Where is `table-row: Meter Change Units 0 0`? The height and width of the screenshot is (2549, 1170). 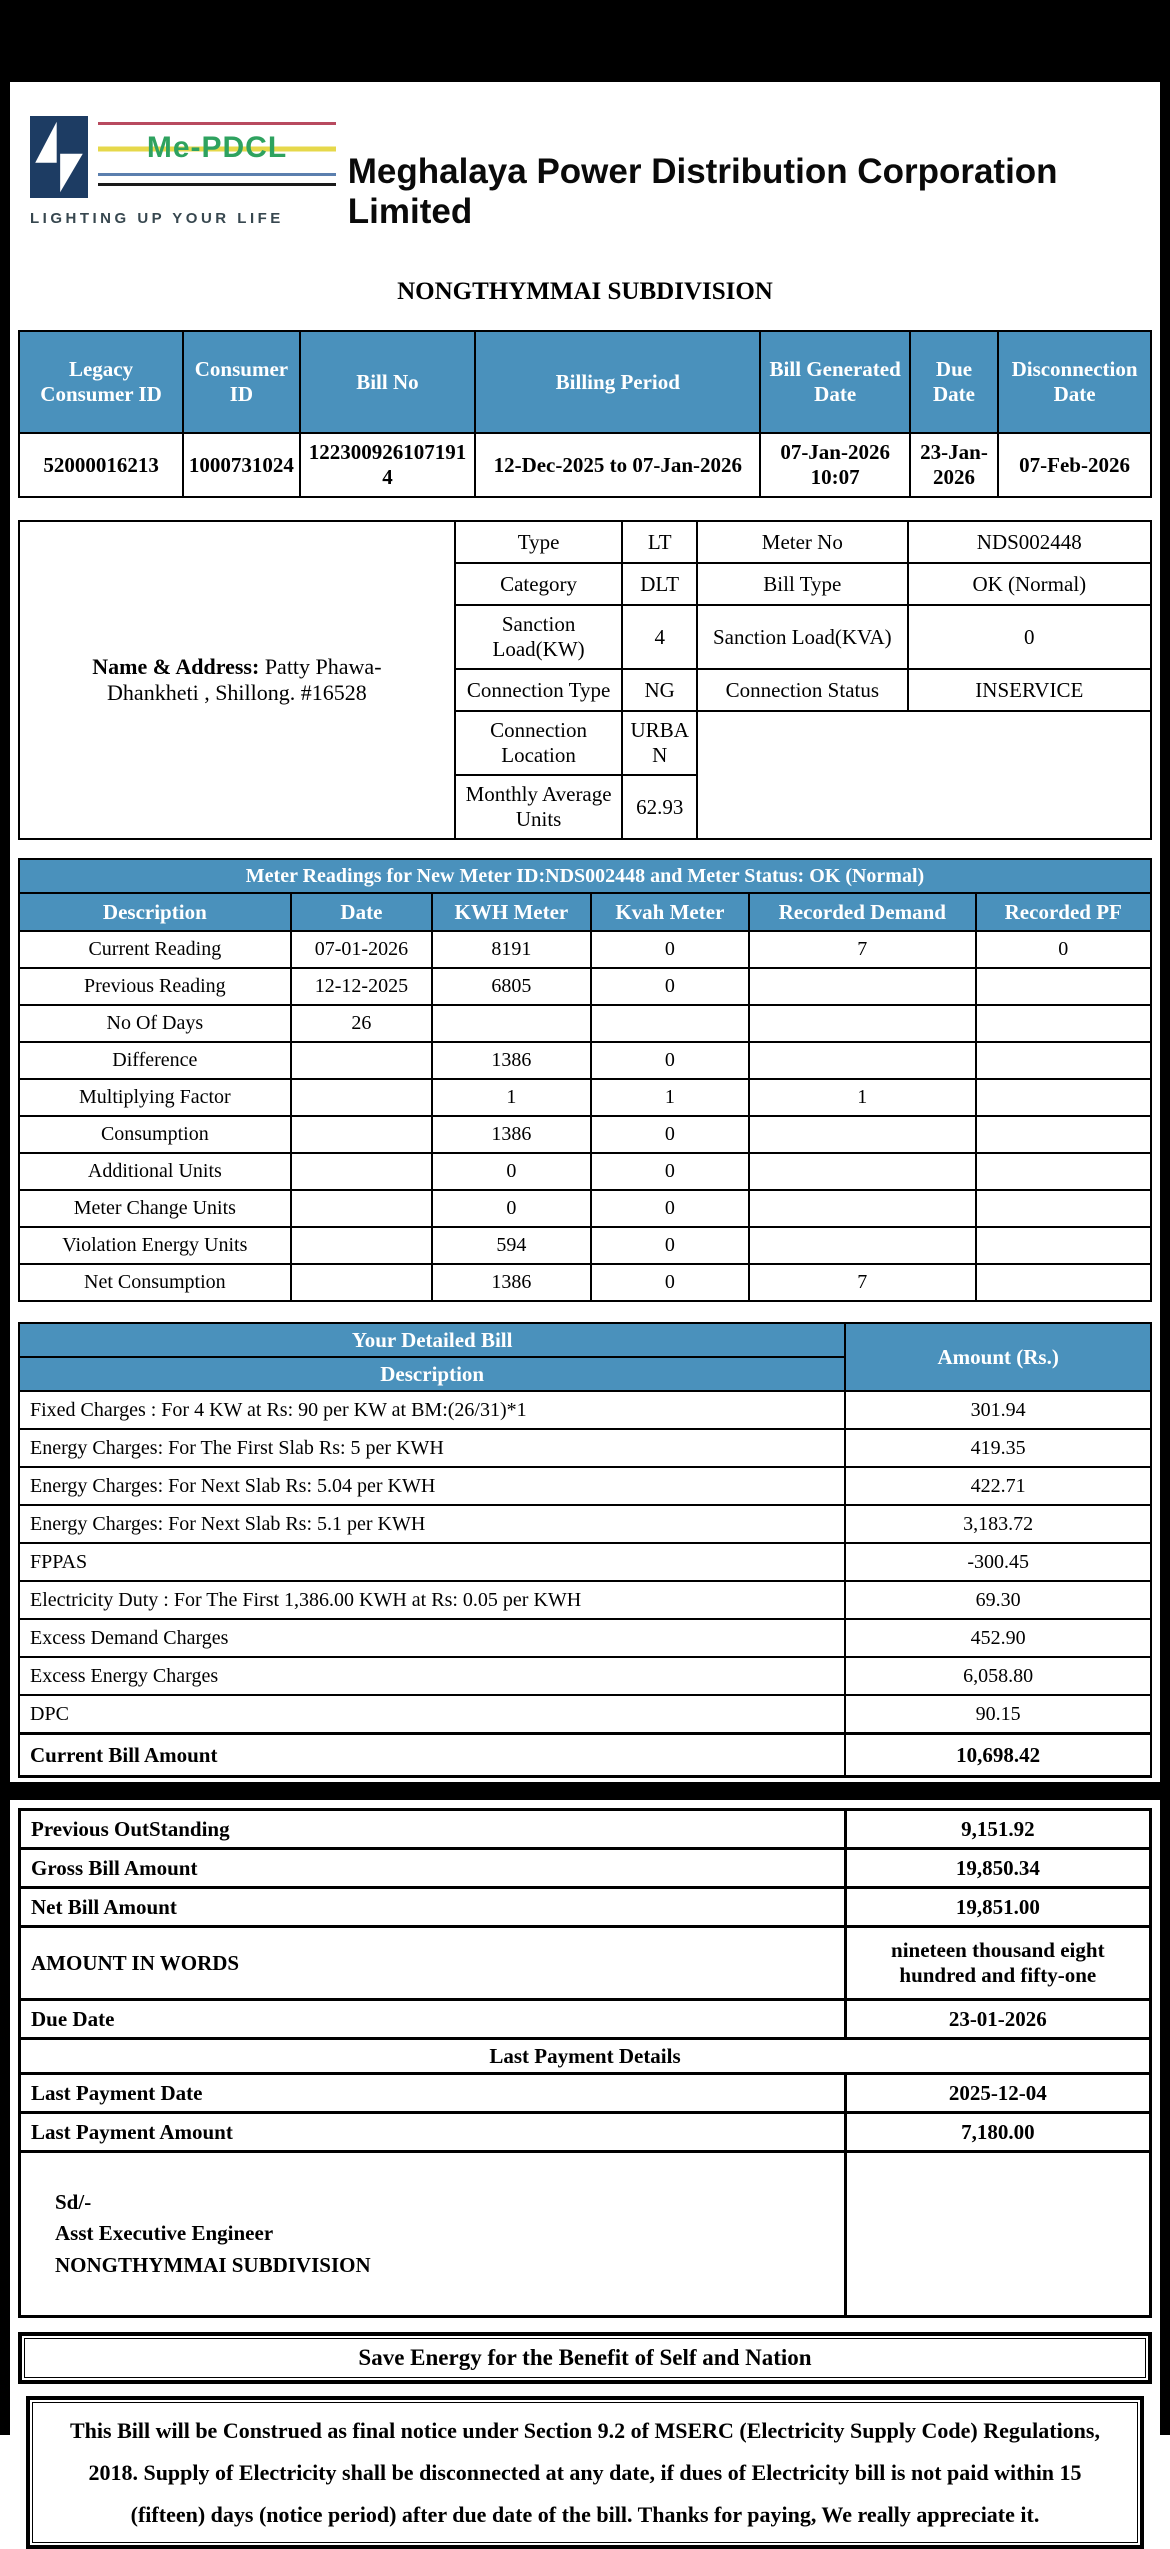 table-row: Meter Change Units 0 0 is located at coordinates (585, 1208).